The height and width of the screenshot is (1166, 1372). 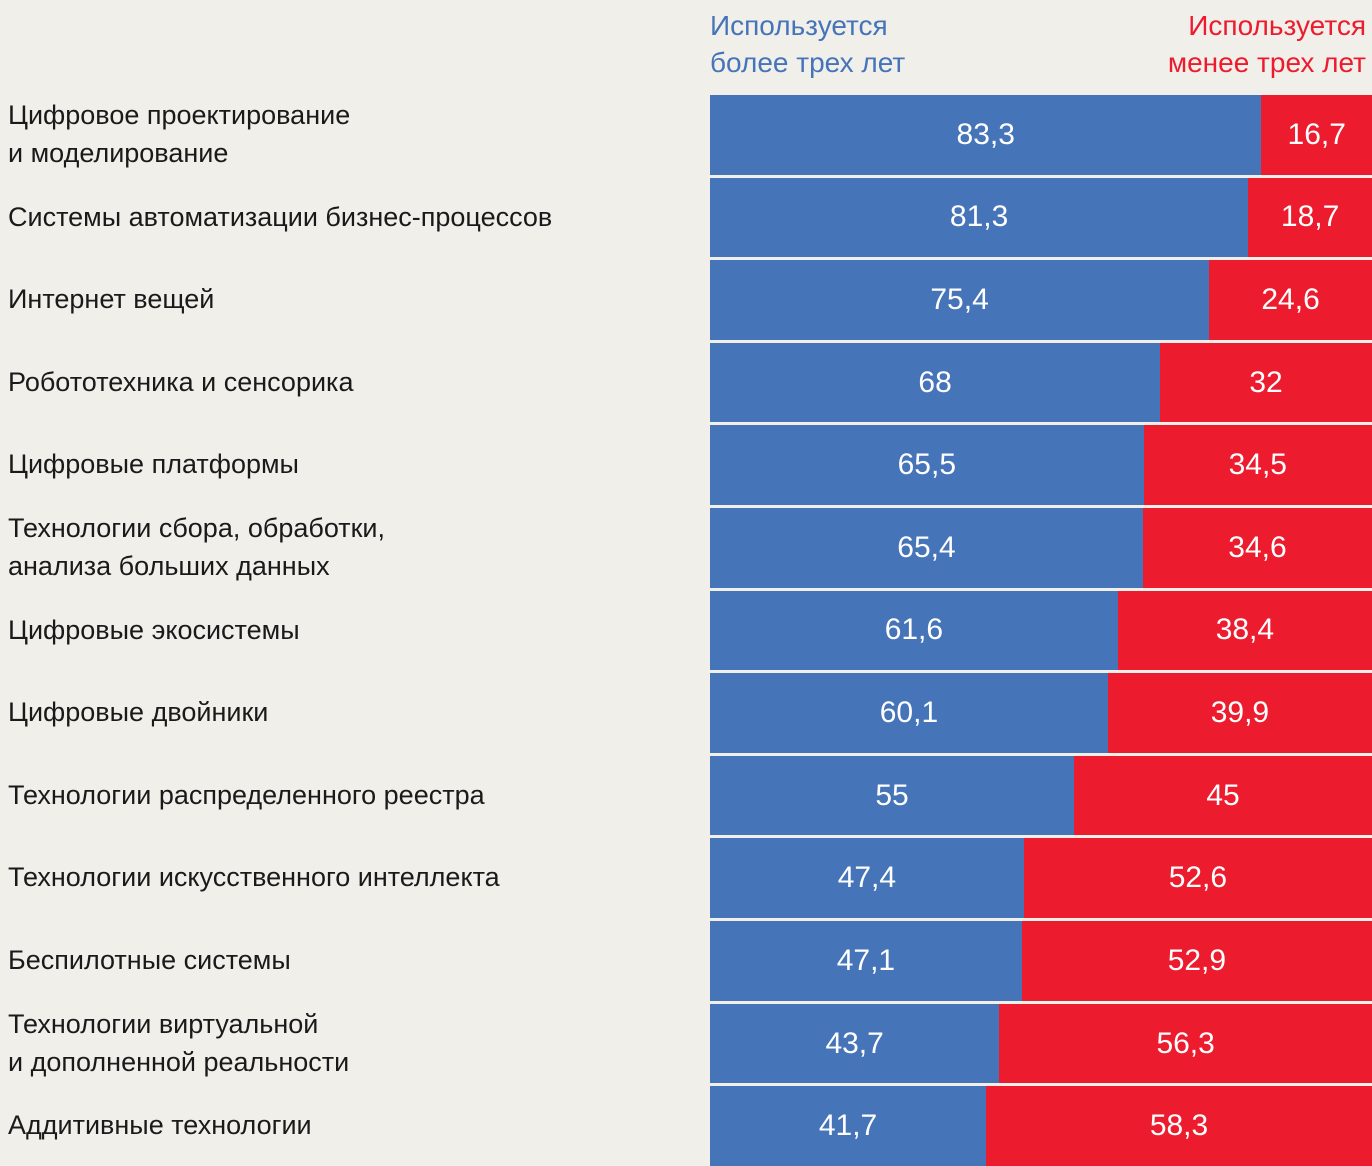 I want to click on value-label: 81,3, so click(x=979, y=217).